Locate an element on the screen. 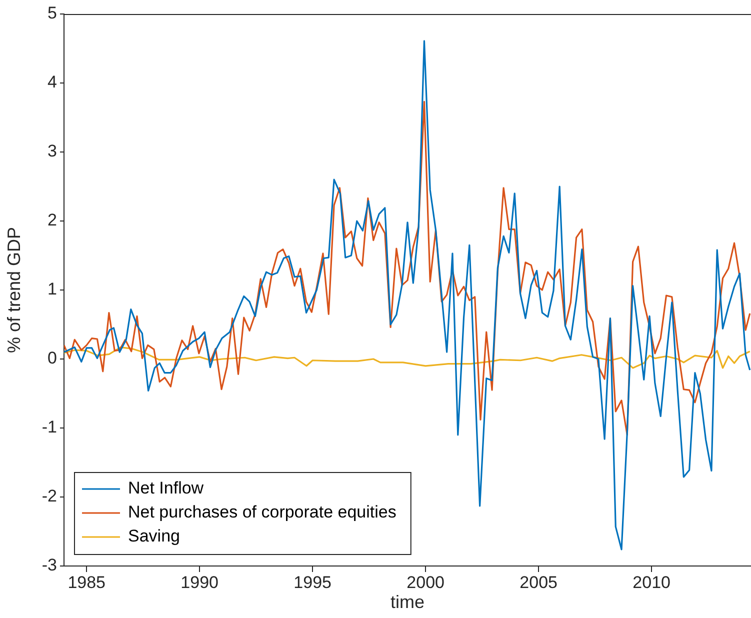 This screenshot has width=751, height=618. x-tick-label: 1990 is located at coordinates (199, 582).